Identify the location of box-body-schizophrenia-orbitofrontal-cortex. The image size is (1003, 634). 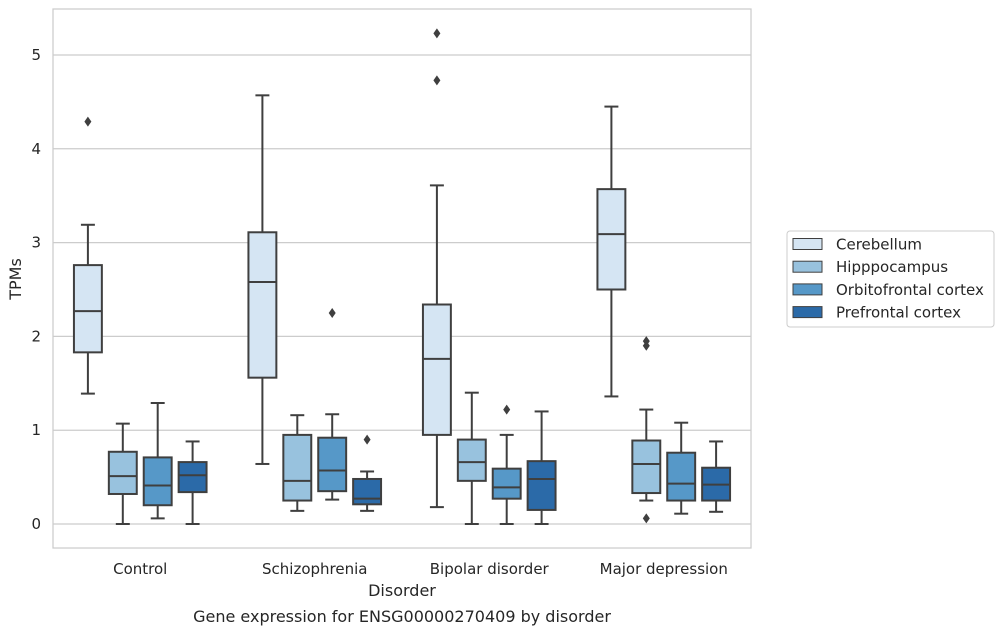
(332, 464).